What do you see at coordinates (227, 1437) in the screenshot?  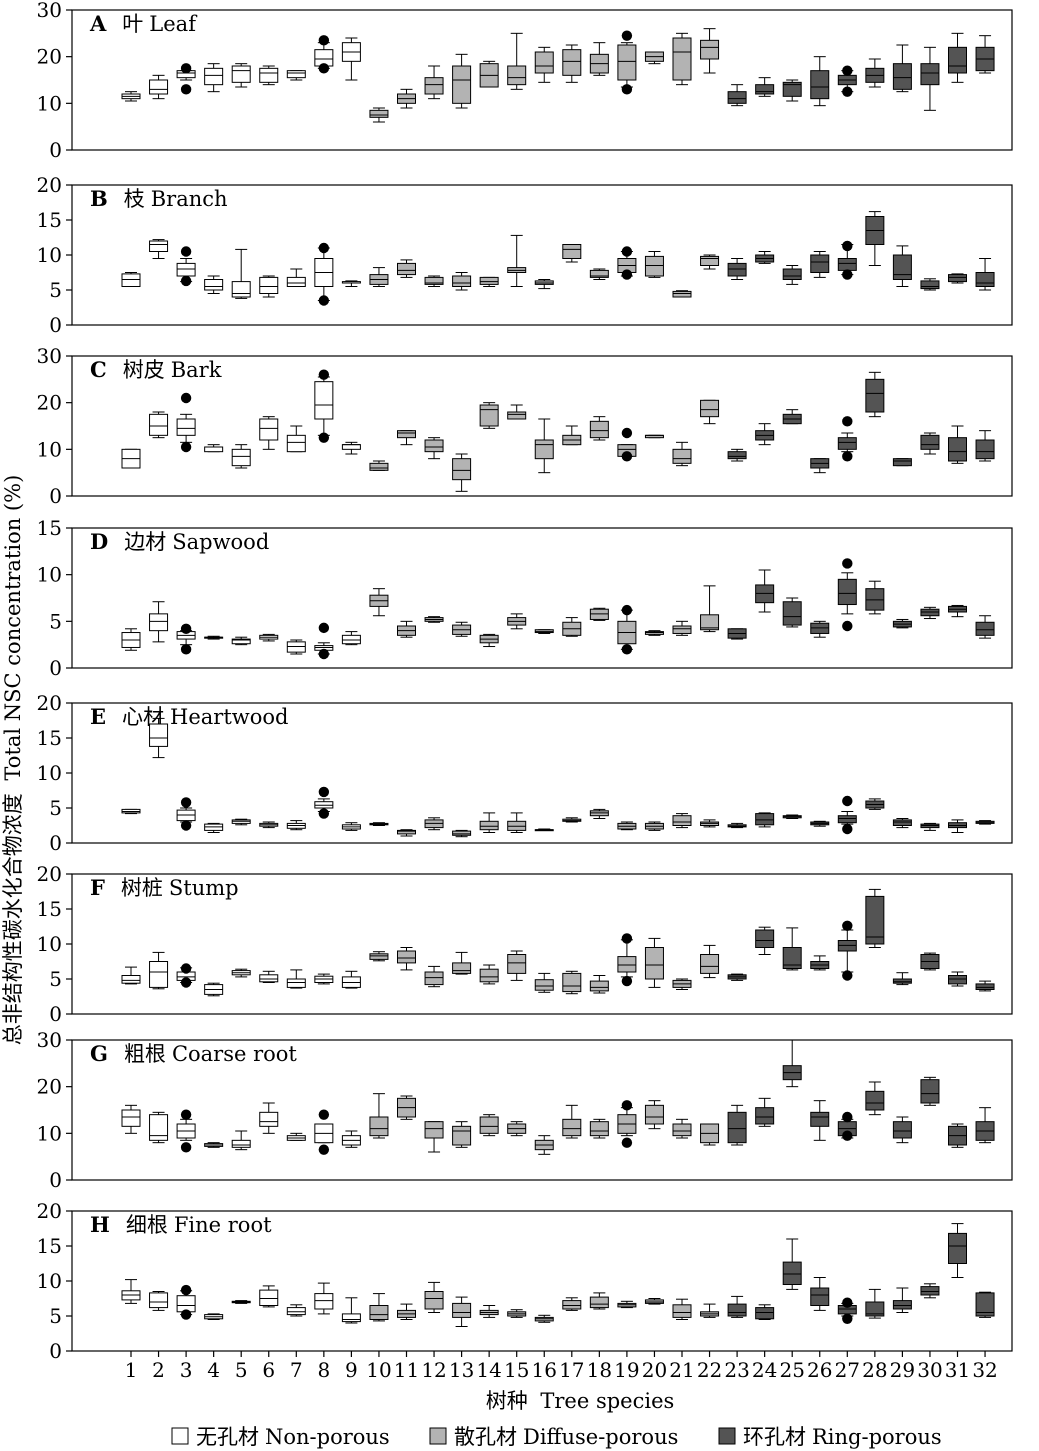 I see `legend-label-cn: 无孔材` at bounding box center [227, 1437].